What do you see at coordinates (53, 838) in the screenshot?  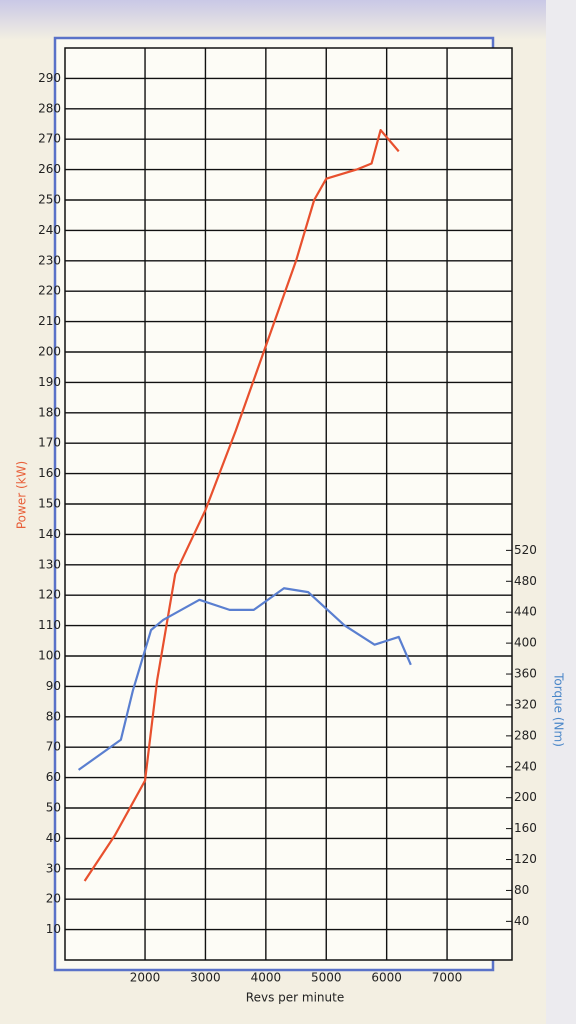 I see `y-tick-label: 40` at bounding box center [53, 838].